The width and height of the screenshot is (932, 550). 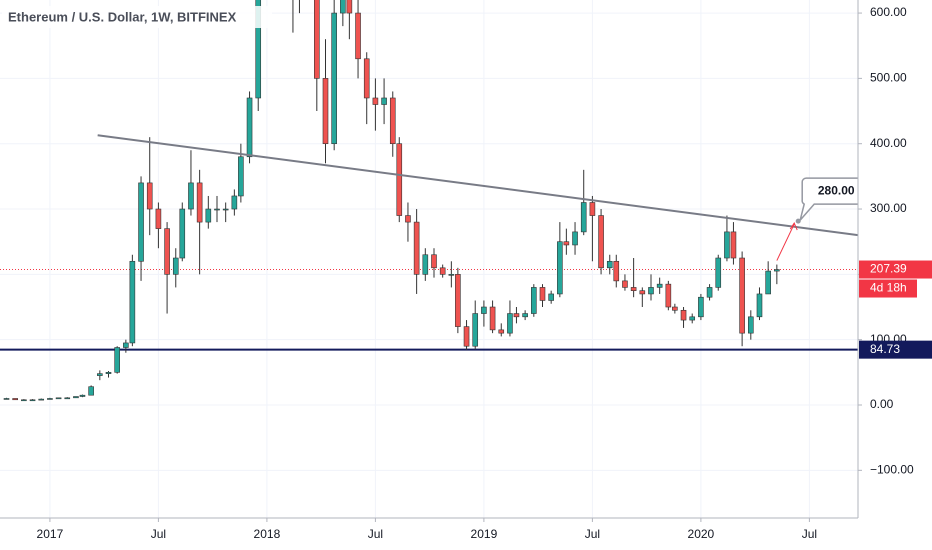 I want to click on current-price-label: 207.39, so click(x=888, y=269).